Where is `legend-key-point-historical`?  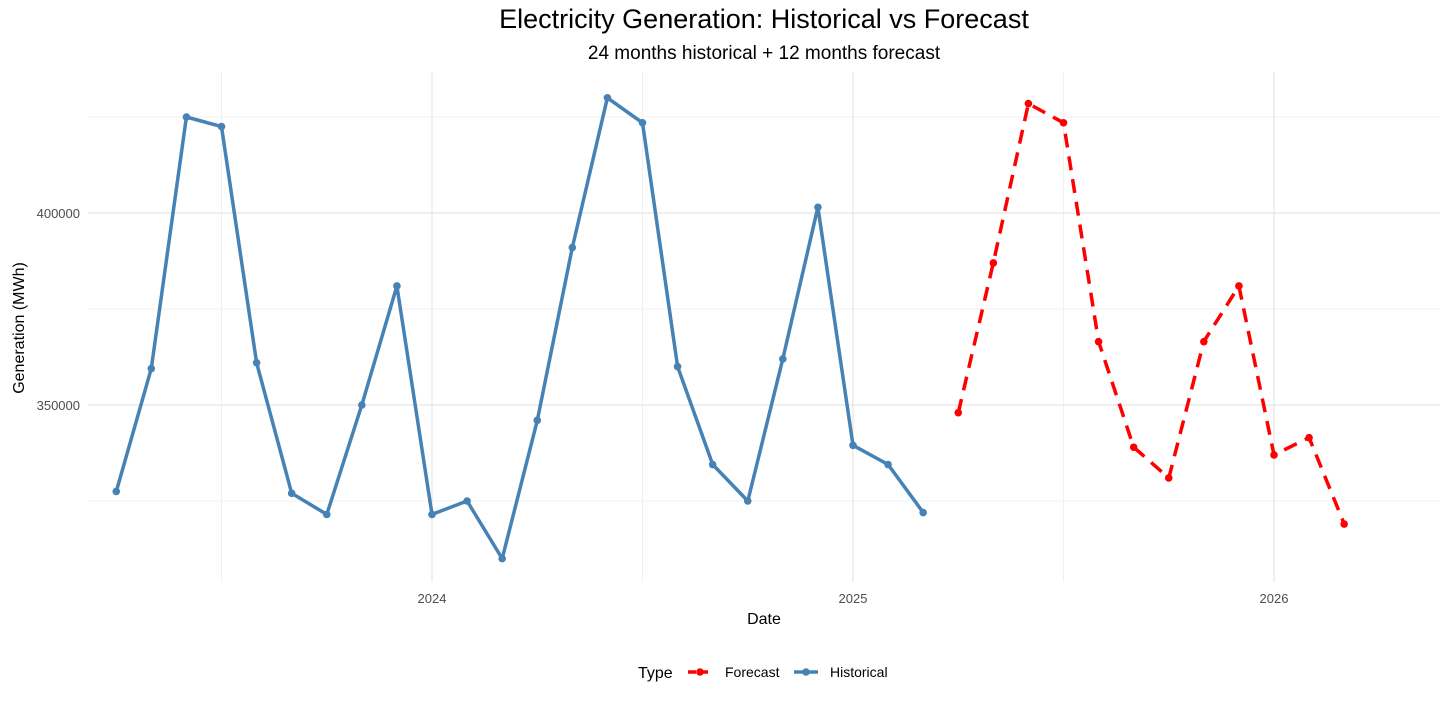 legend-key-point-historical is located at coordinates (806, 672).